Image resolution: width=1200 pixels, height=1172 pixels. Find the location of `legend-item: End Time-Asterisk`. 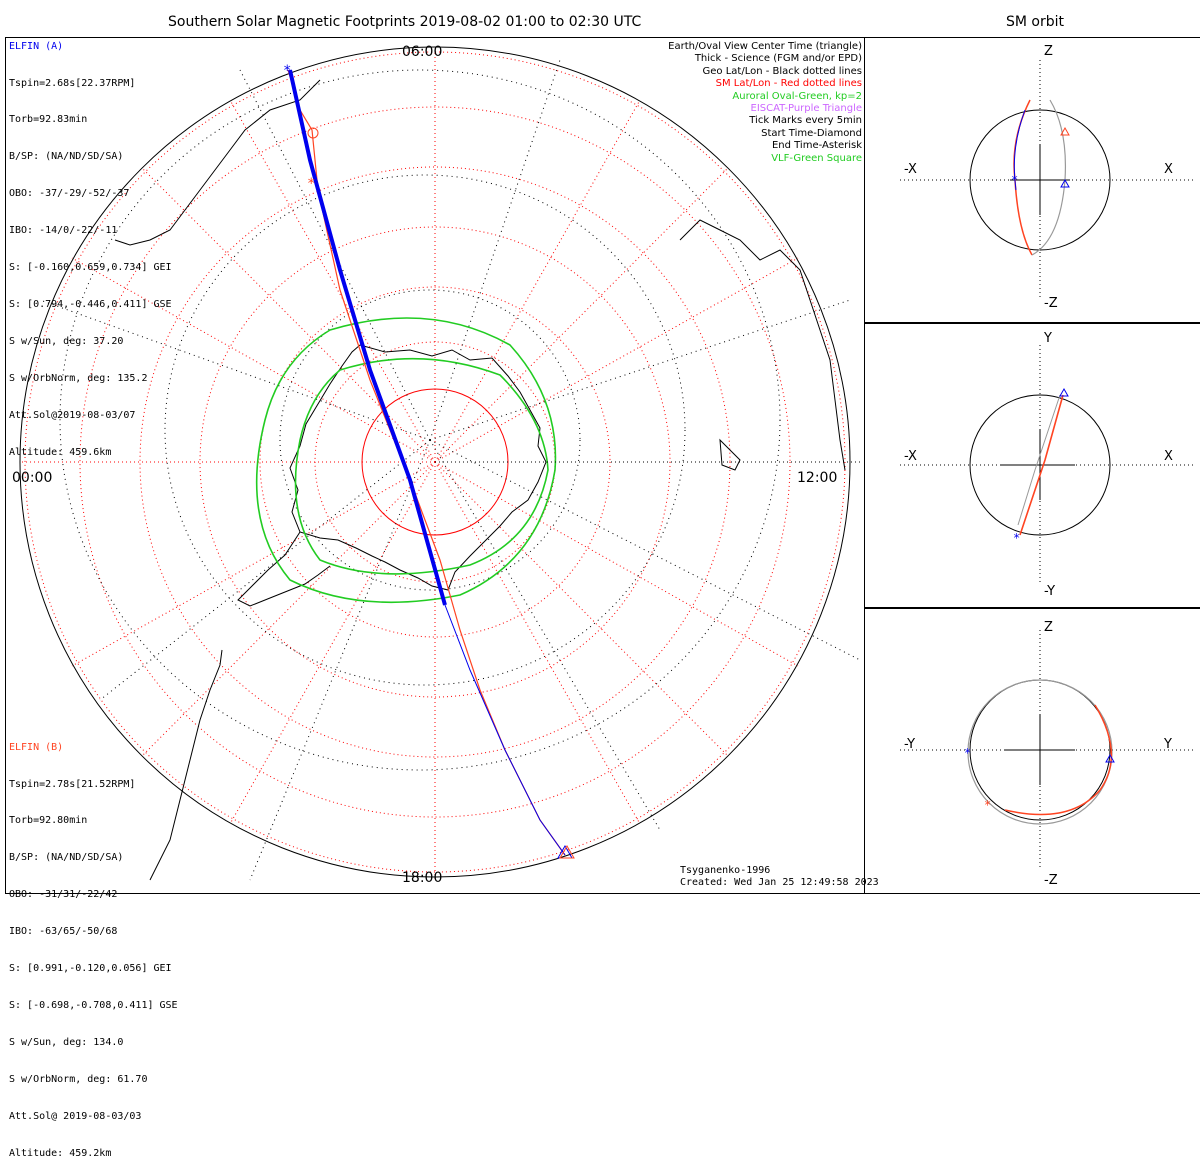

legend-item: End Time-Asterisk is located at coordinates (816, 146).